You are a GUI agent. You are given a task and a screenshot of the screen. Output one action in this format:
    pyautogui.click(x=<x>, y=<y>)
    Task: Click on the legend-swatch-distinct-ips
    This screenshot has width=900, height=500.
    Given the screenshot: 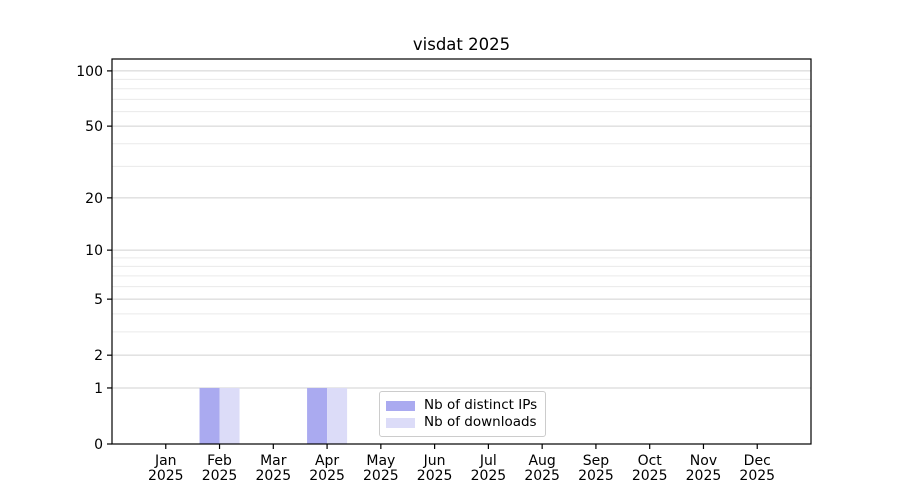 What is the action you would take?
    pyautogui.click(x=400, y=405)
    